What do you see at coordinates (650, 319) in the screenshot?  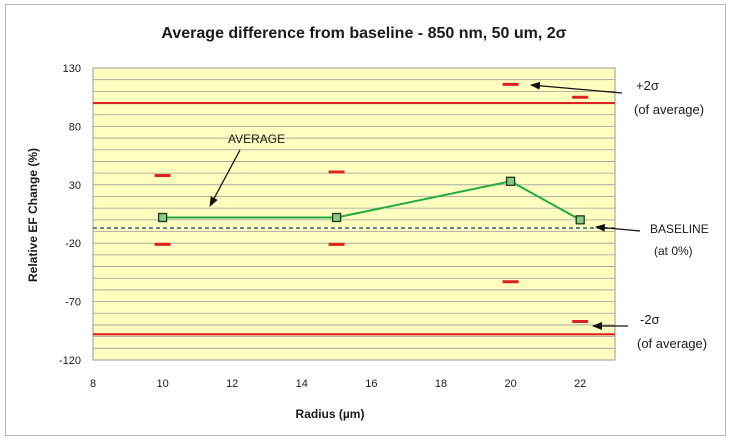 I see `minus-sigma-annotation: -2σ` at bounding box center [650, 319].